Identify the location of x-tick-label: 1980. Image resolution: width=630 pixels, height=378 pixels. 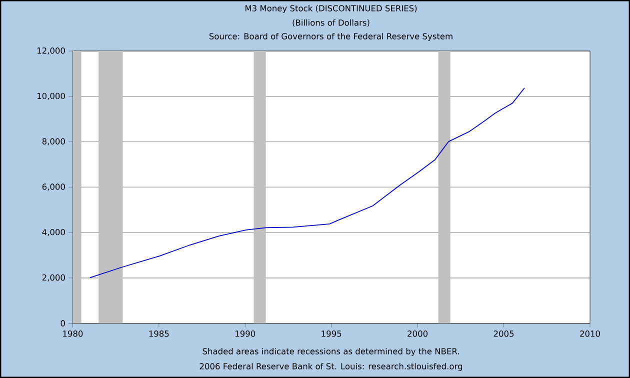
(73, 333).